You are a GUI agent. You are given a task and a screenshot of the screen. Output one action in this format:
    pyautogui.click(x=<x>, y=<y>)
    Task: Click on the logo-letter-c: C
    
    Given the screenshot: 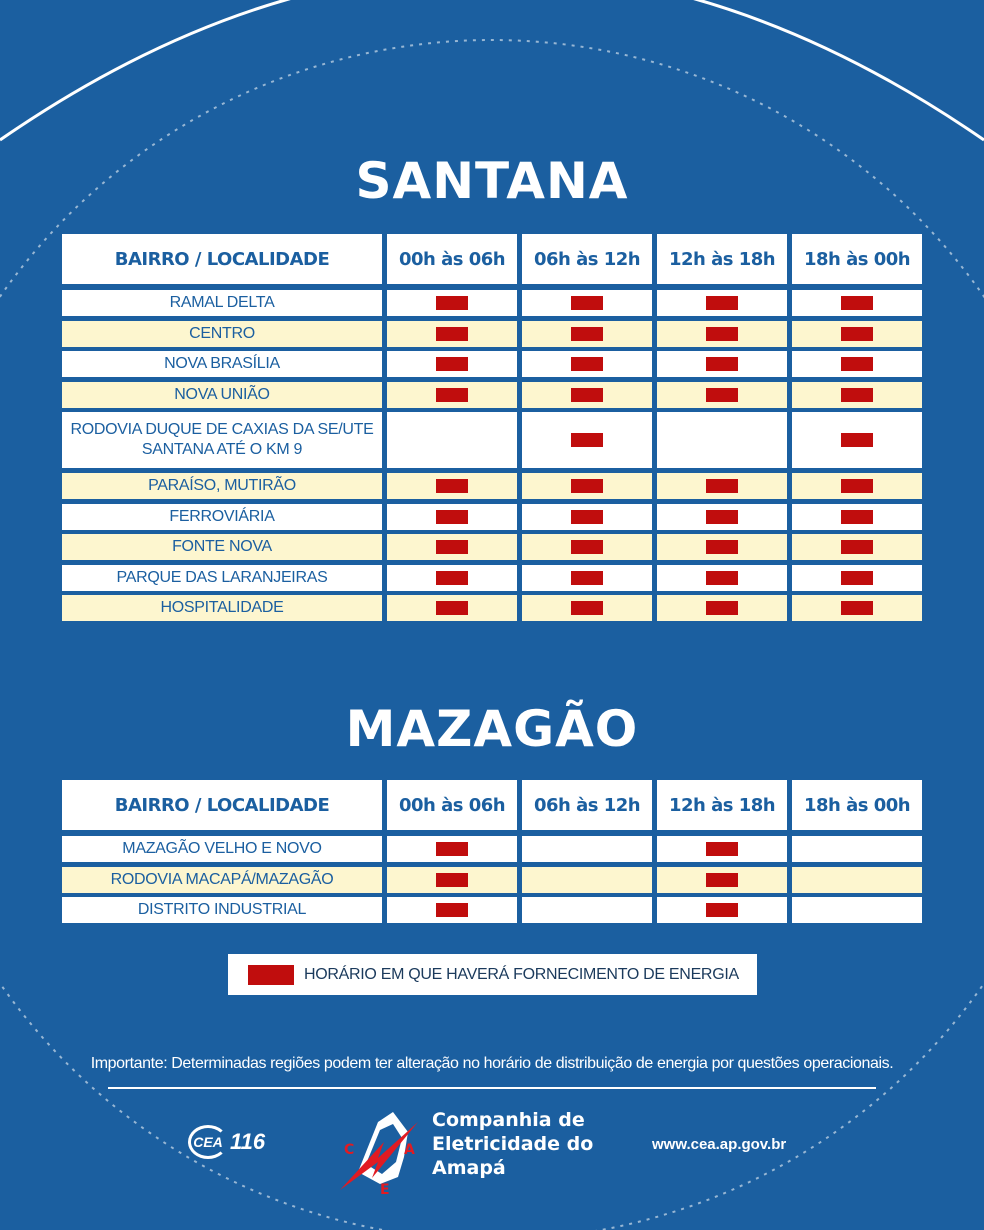 What is the action you would take?
    pyautogui.click(x=349, y=1150)
    